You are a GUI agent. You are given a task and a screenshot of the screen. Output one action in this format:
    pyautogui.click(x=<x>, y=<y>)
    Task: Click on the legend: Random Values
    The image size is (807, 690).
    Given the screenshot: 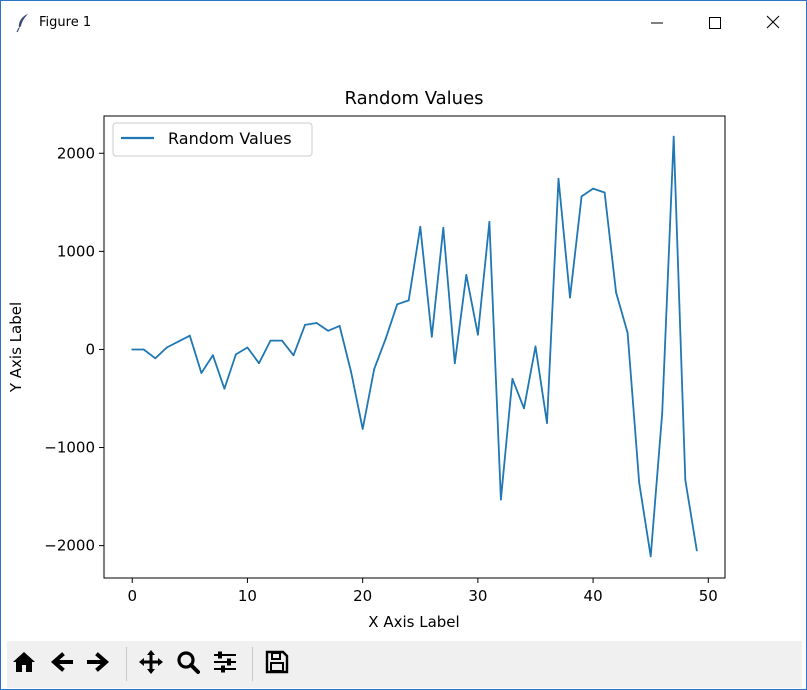 What is the action you would take?
    pyautogui.click(x=212, y=139)
    